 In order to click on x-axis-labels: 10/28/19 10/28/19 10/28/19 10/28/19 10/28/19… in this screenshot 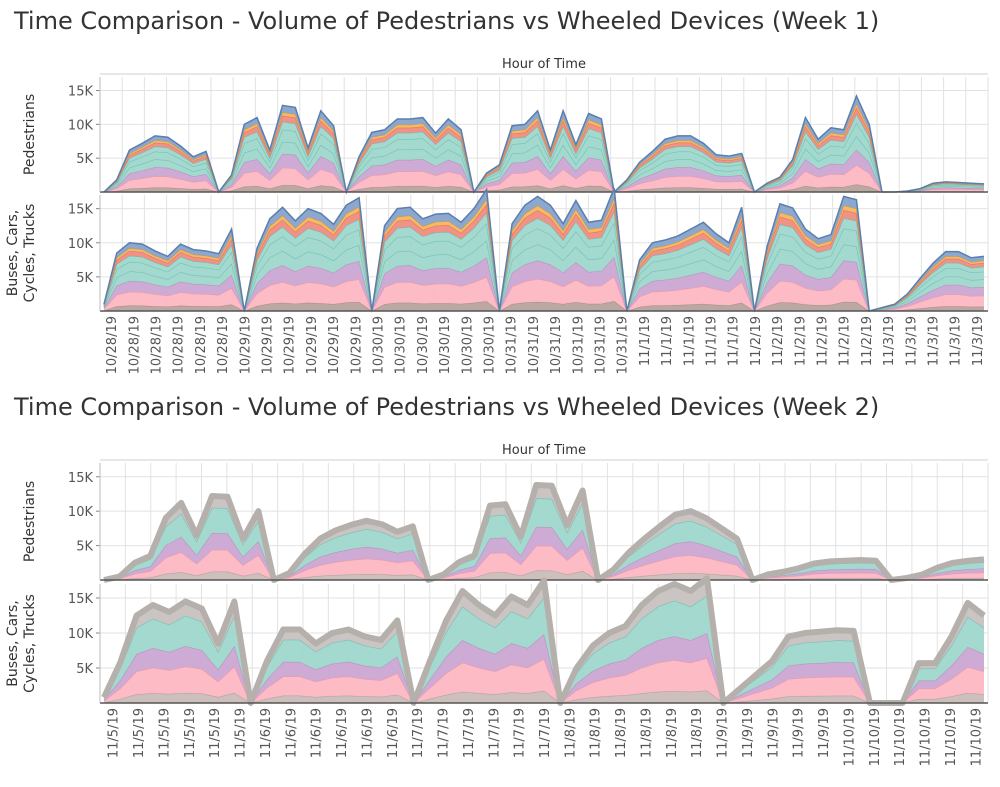, I will do `click(545, 345)`.